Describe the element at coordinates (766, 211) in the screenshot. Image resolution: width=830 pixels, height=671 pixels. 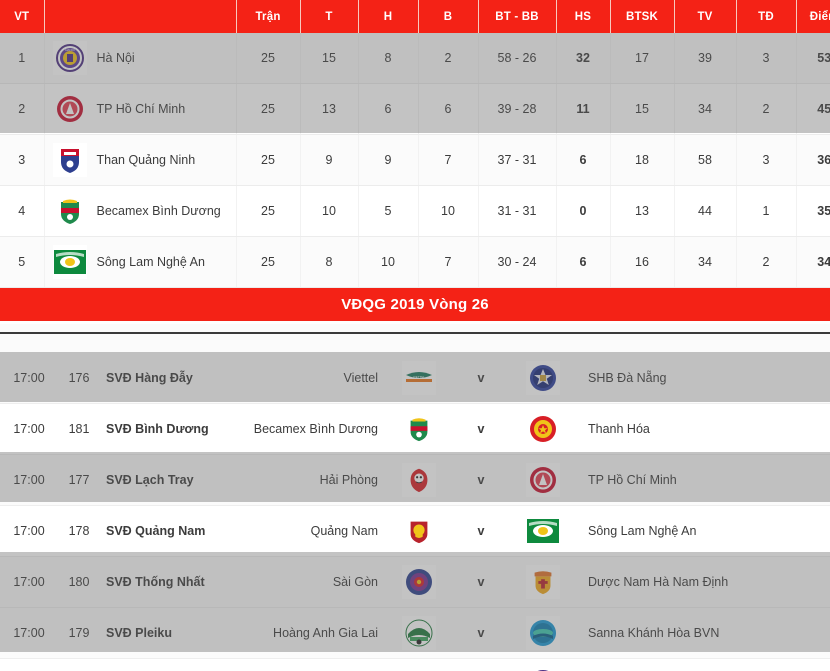
I see `td-value: 1` at that location.